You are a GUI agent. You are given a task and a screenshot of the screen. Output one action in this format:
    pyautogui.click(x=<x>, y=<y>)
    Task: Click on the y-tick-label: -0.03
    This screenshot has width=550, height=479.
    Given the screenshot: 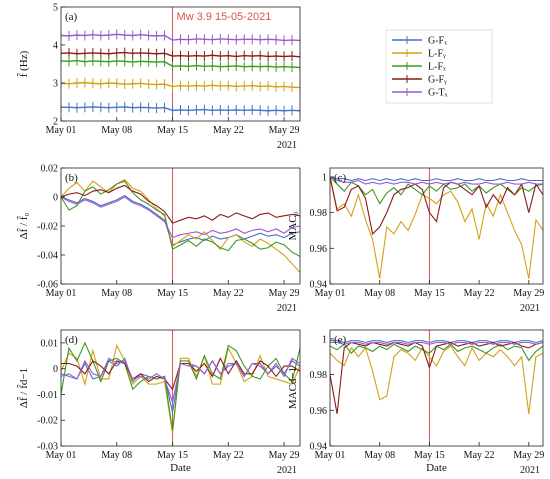 What is the action you would take?
    pyautogui.click(x=47, y=447)
    